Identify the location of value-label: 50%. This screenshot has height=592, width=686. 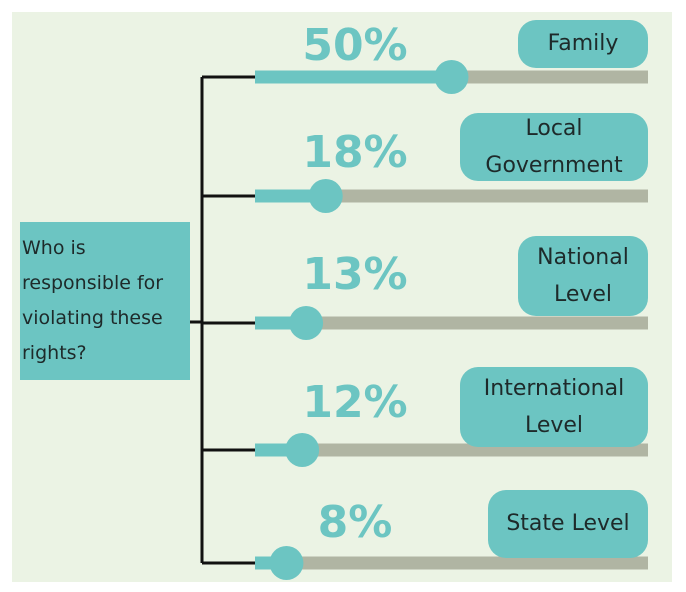
(354, 45).